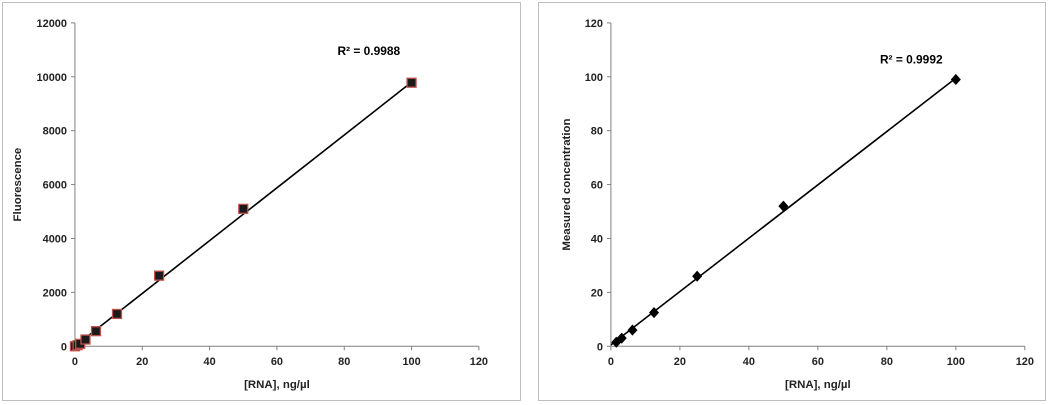 The image size is (1049, 405). I want to click on y-tick-label: 12000, so click(52, 24).